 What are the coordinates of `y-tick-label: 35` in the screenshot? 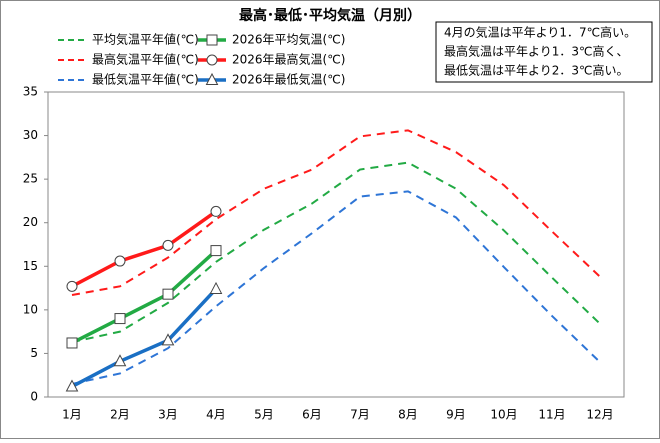 It's located at (30, 92).